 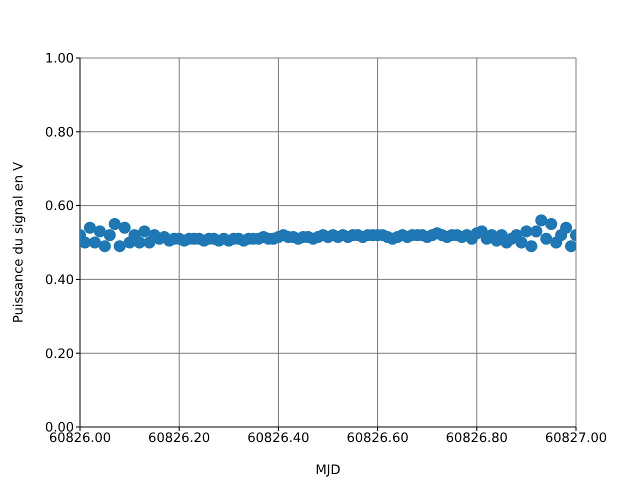 I want to click on y-tick-label: 1.00, so click(x=59, y=59).